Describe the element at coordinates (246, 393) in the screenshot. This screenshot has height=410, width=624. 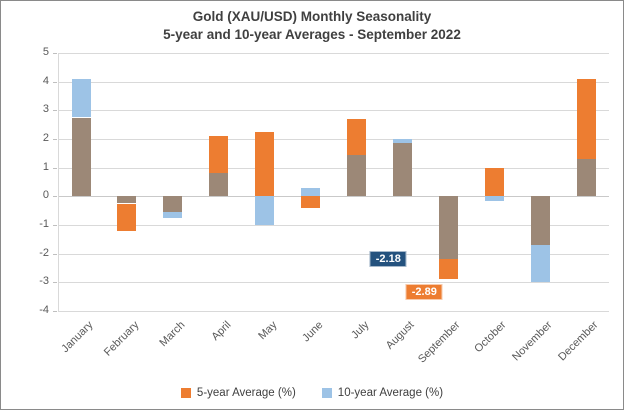
I see `legend-label-5yr: 5-year Average (%)` at that location.